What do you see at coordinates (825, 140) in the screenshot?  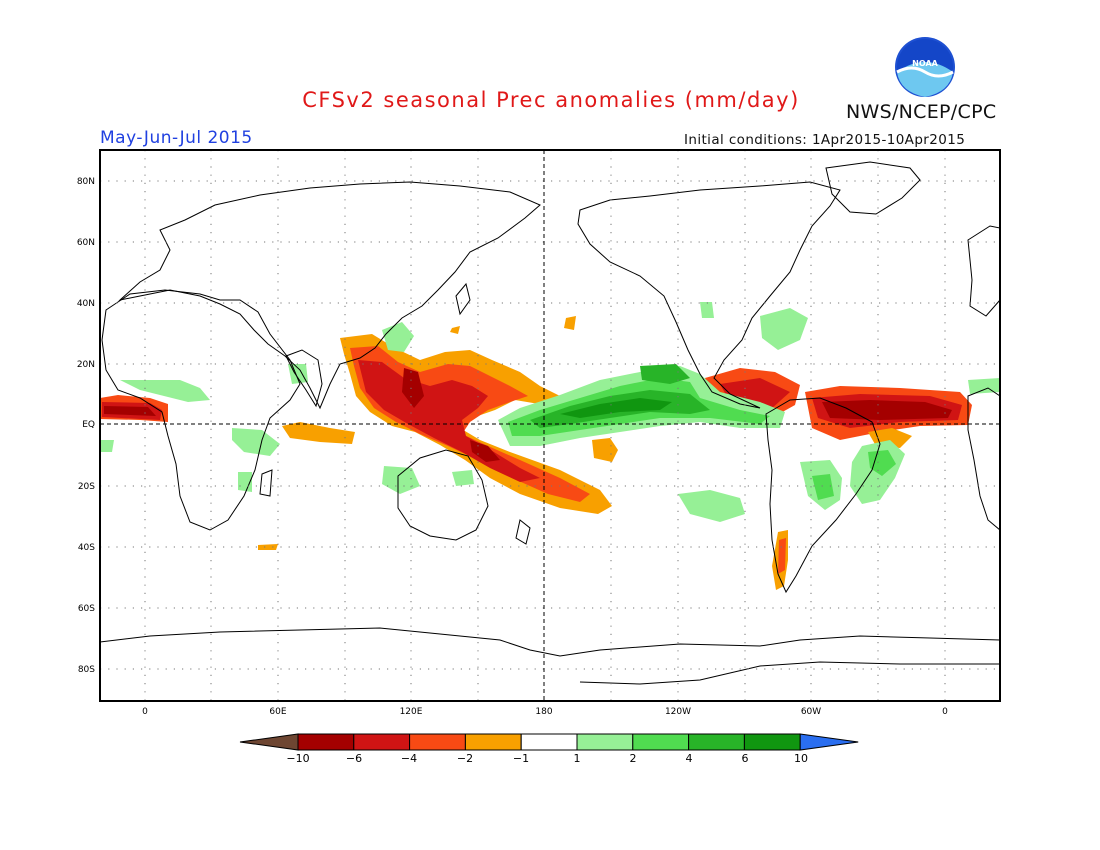 I see `initial-conditions-label: Initial conditions: 1Apr2015-10Apr2015` at bounding box center [825, 140].